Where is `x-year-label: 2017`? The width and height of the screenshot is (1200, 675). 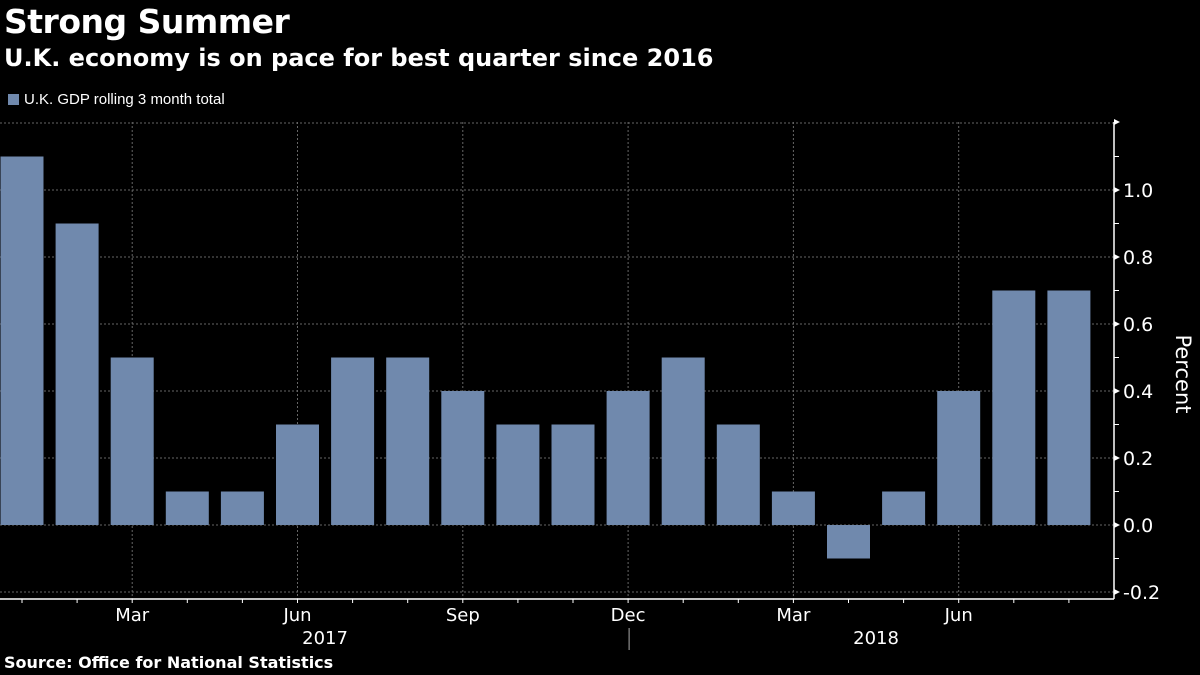 x-year-label: 2017 is located at coordinates (325, 638).